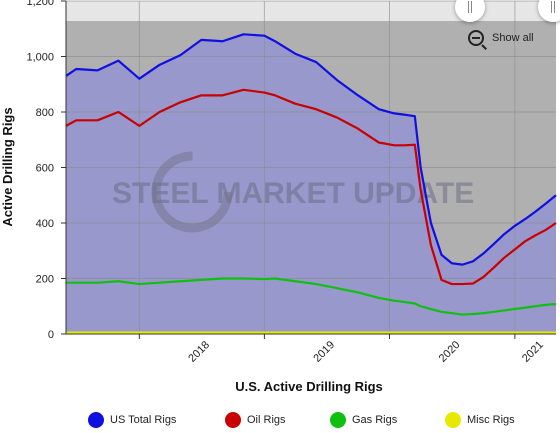 This screenshot has height=433, width=560. What do you see at coordinates (476, 38) in the screenshot?
I see `zoom-out-icon` at bounding box center [476, 38].